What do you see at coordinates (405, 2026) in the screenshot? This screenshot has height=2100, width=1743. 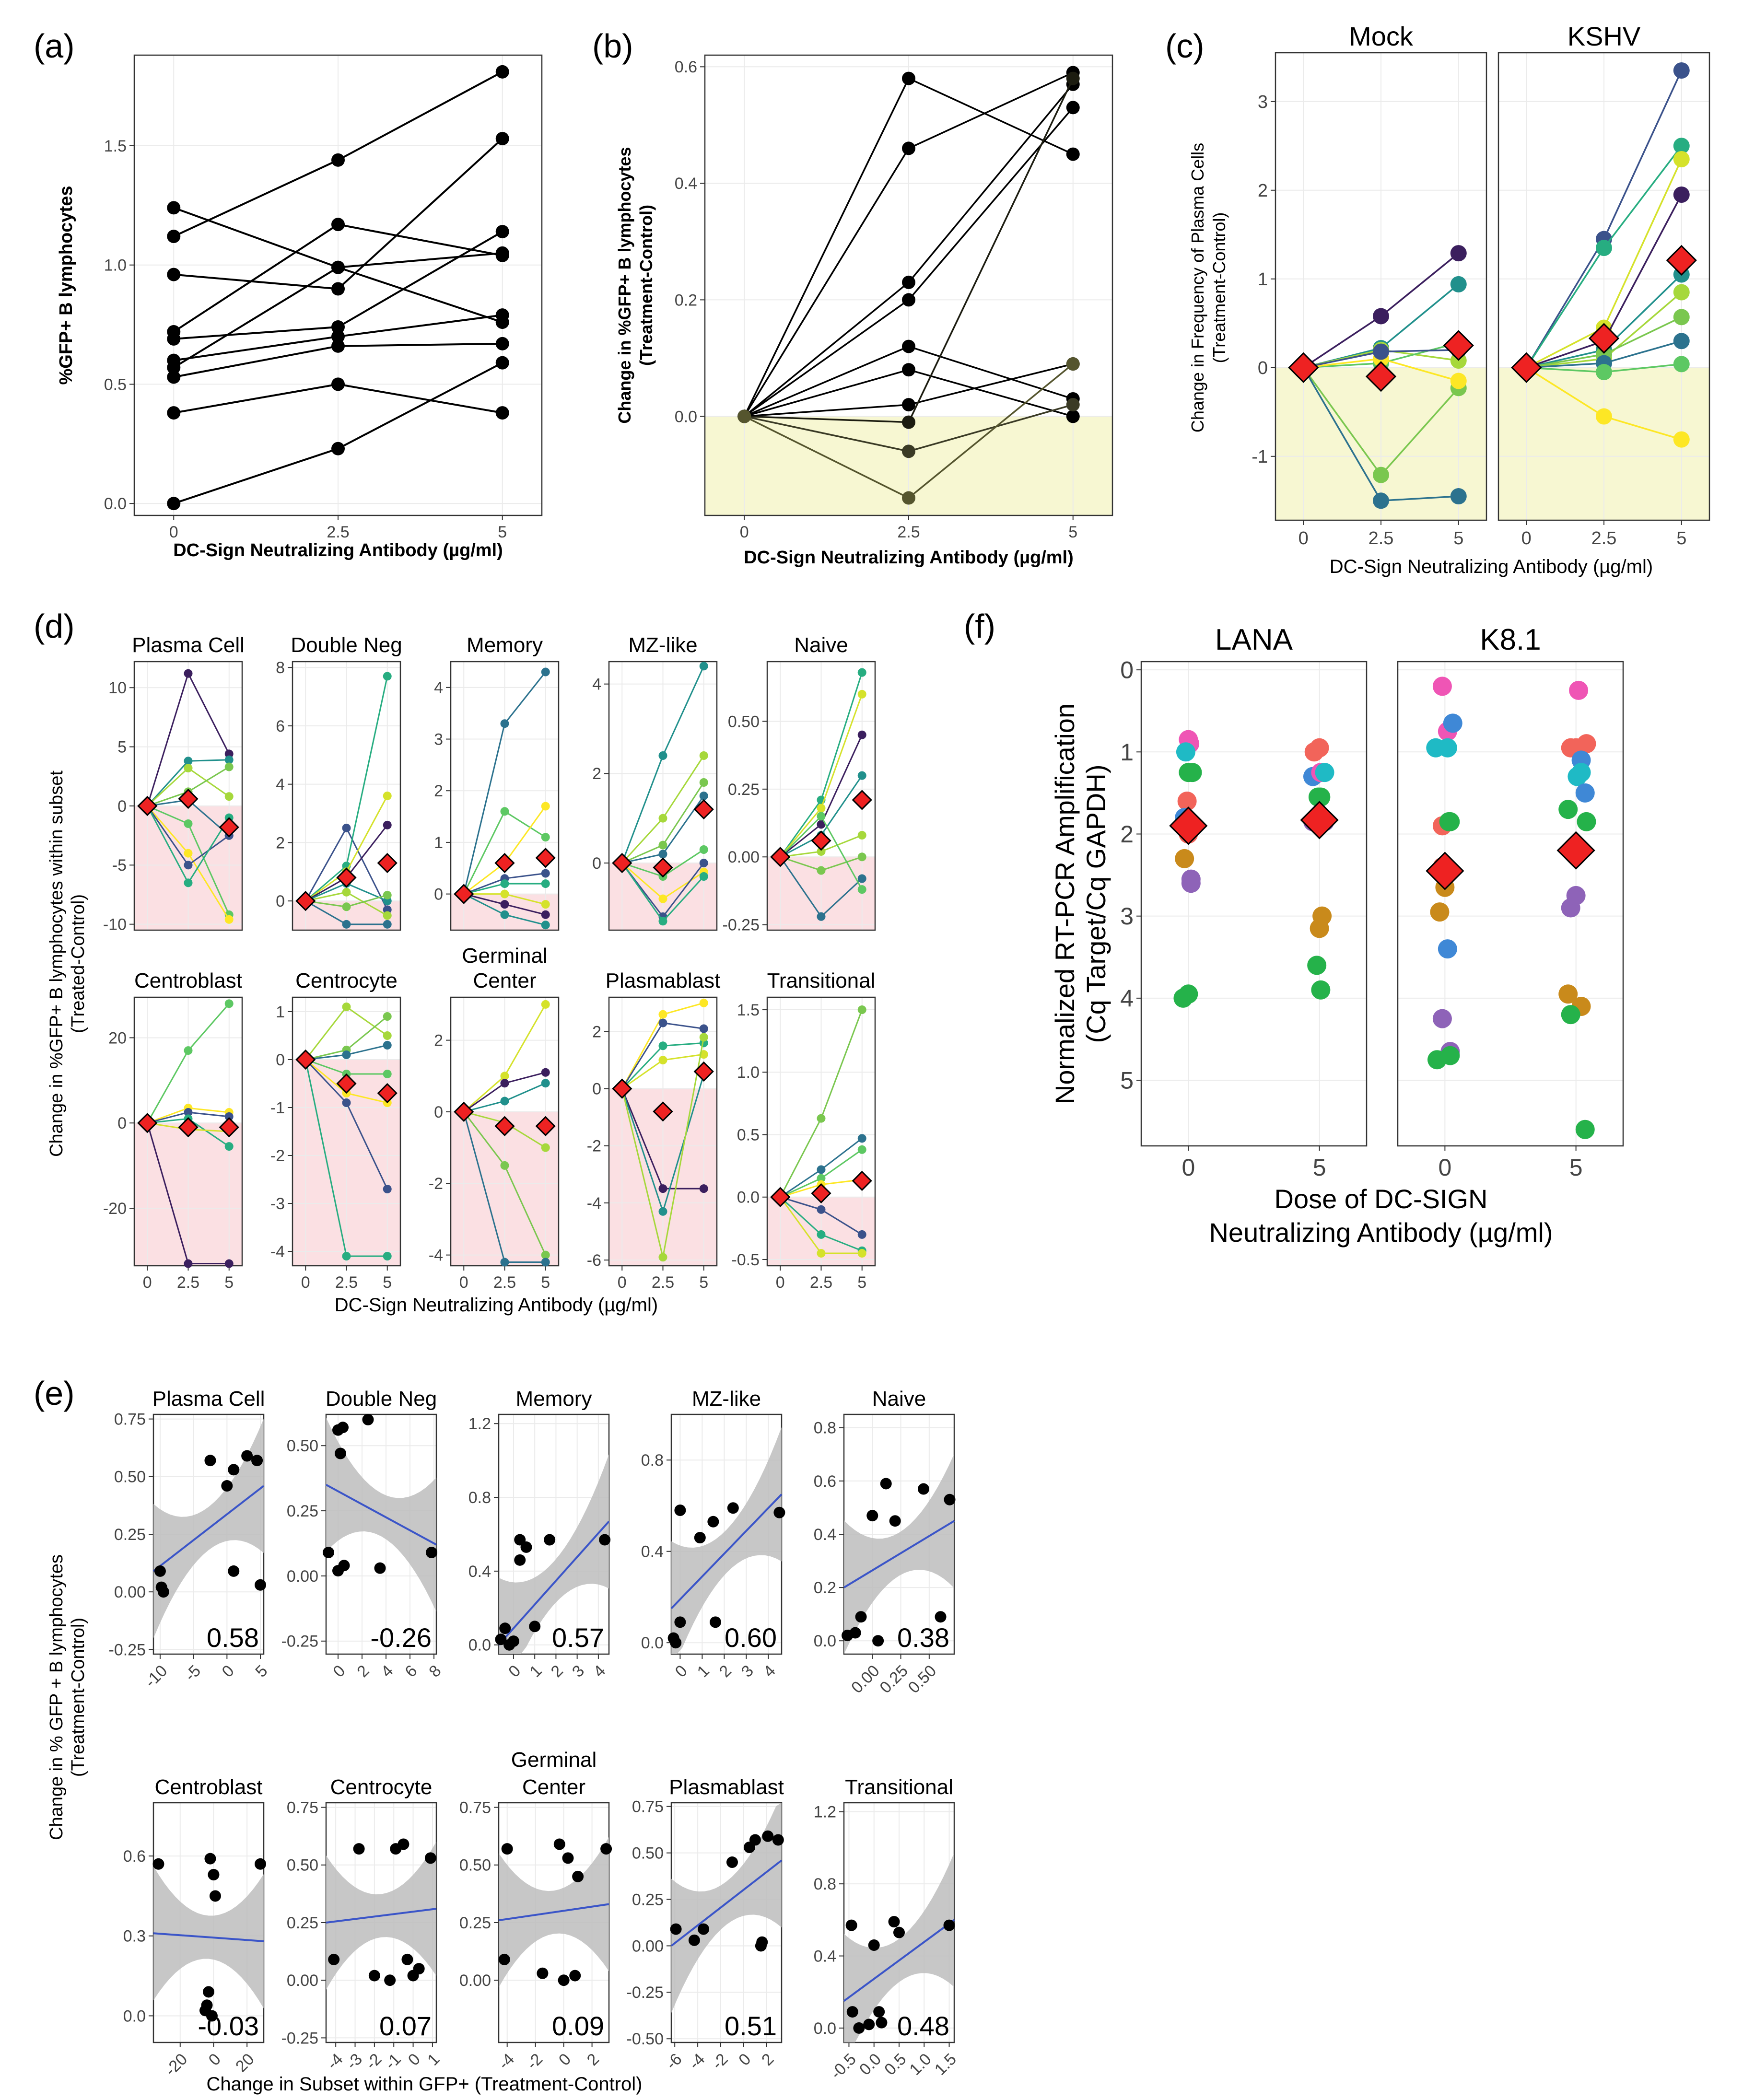 I see `correlation-value: 0.07` at bounding box center [405, 2026].